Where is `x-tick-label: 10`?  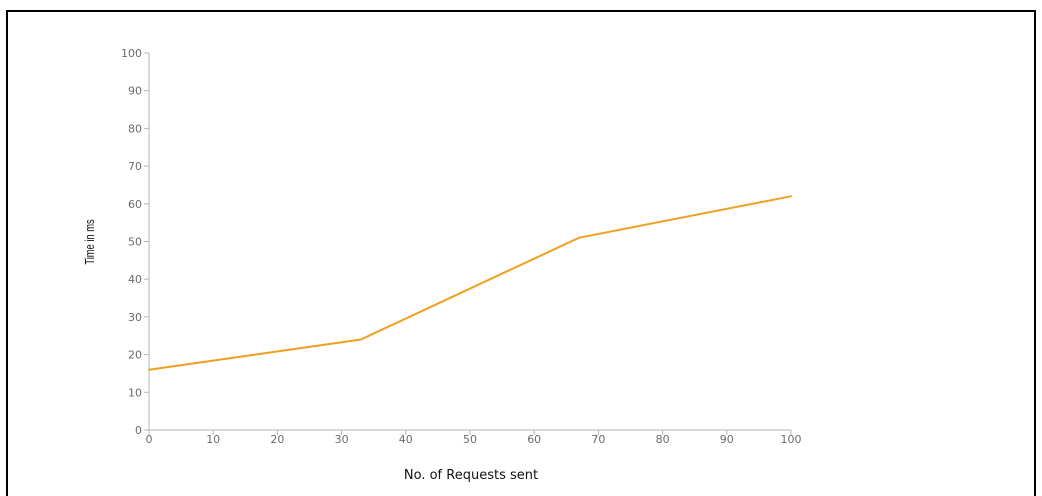 x-tick-label: 10 is located at coordinates (213, 439).